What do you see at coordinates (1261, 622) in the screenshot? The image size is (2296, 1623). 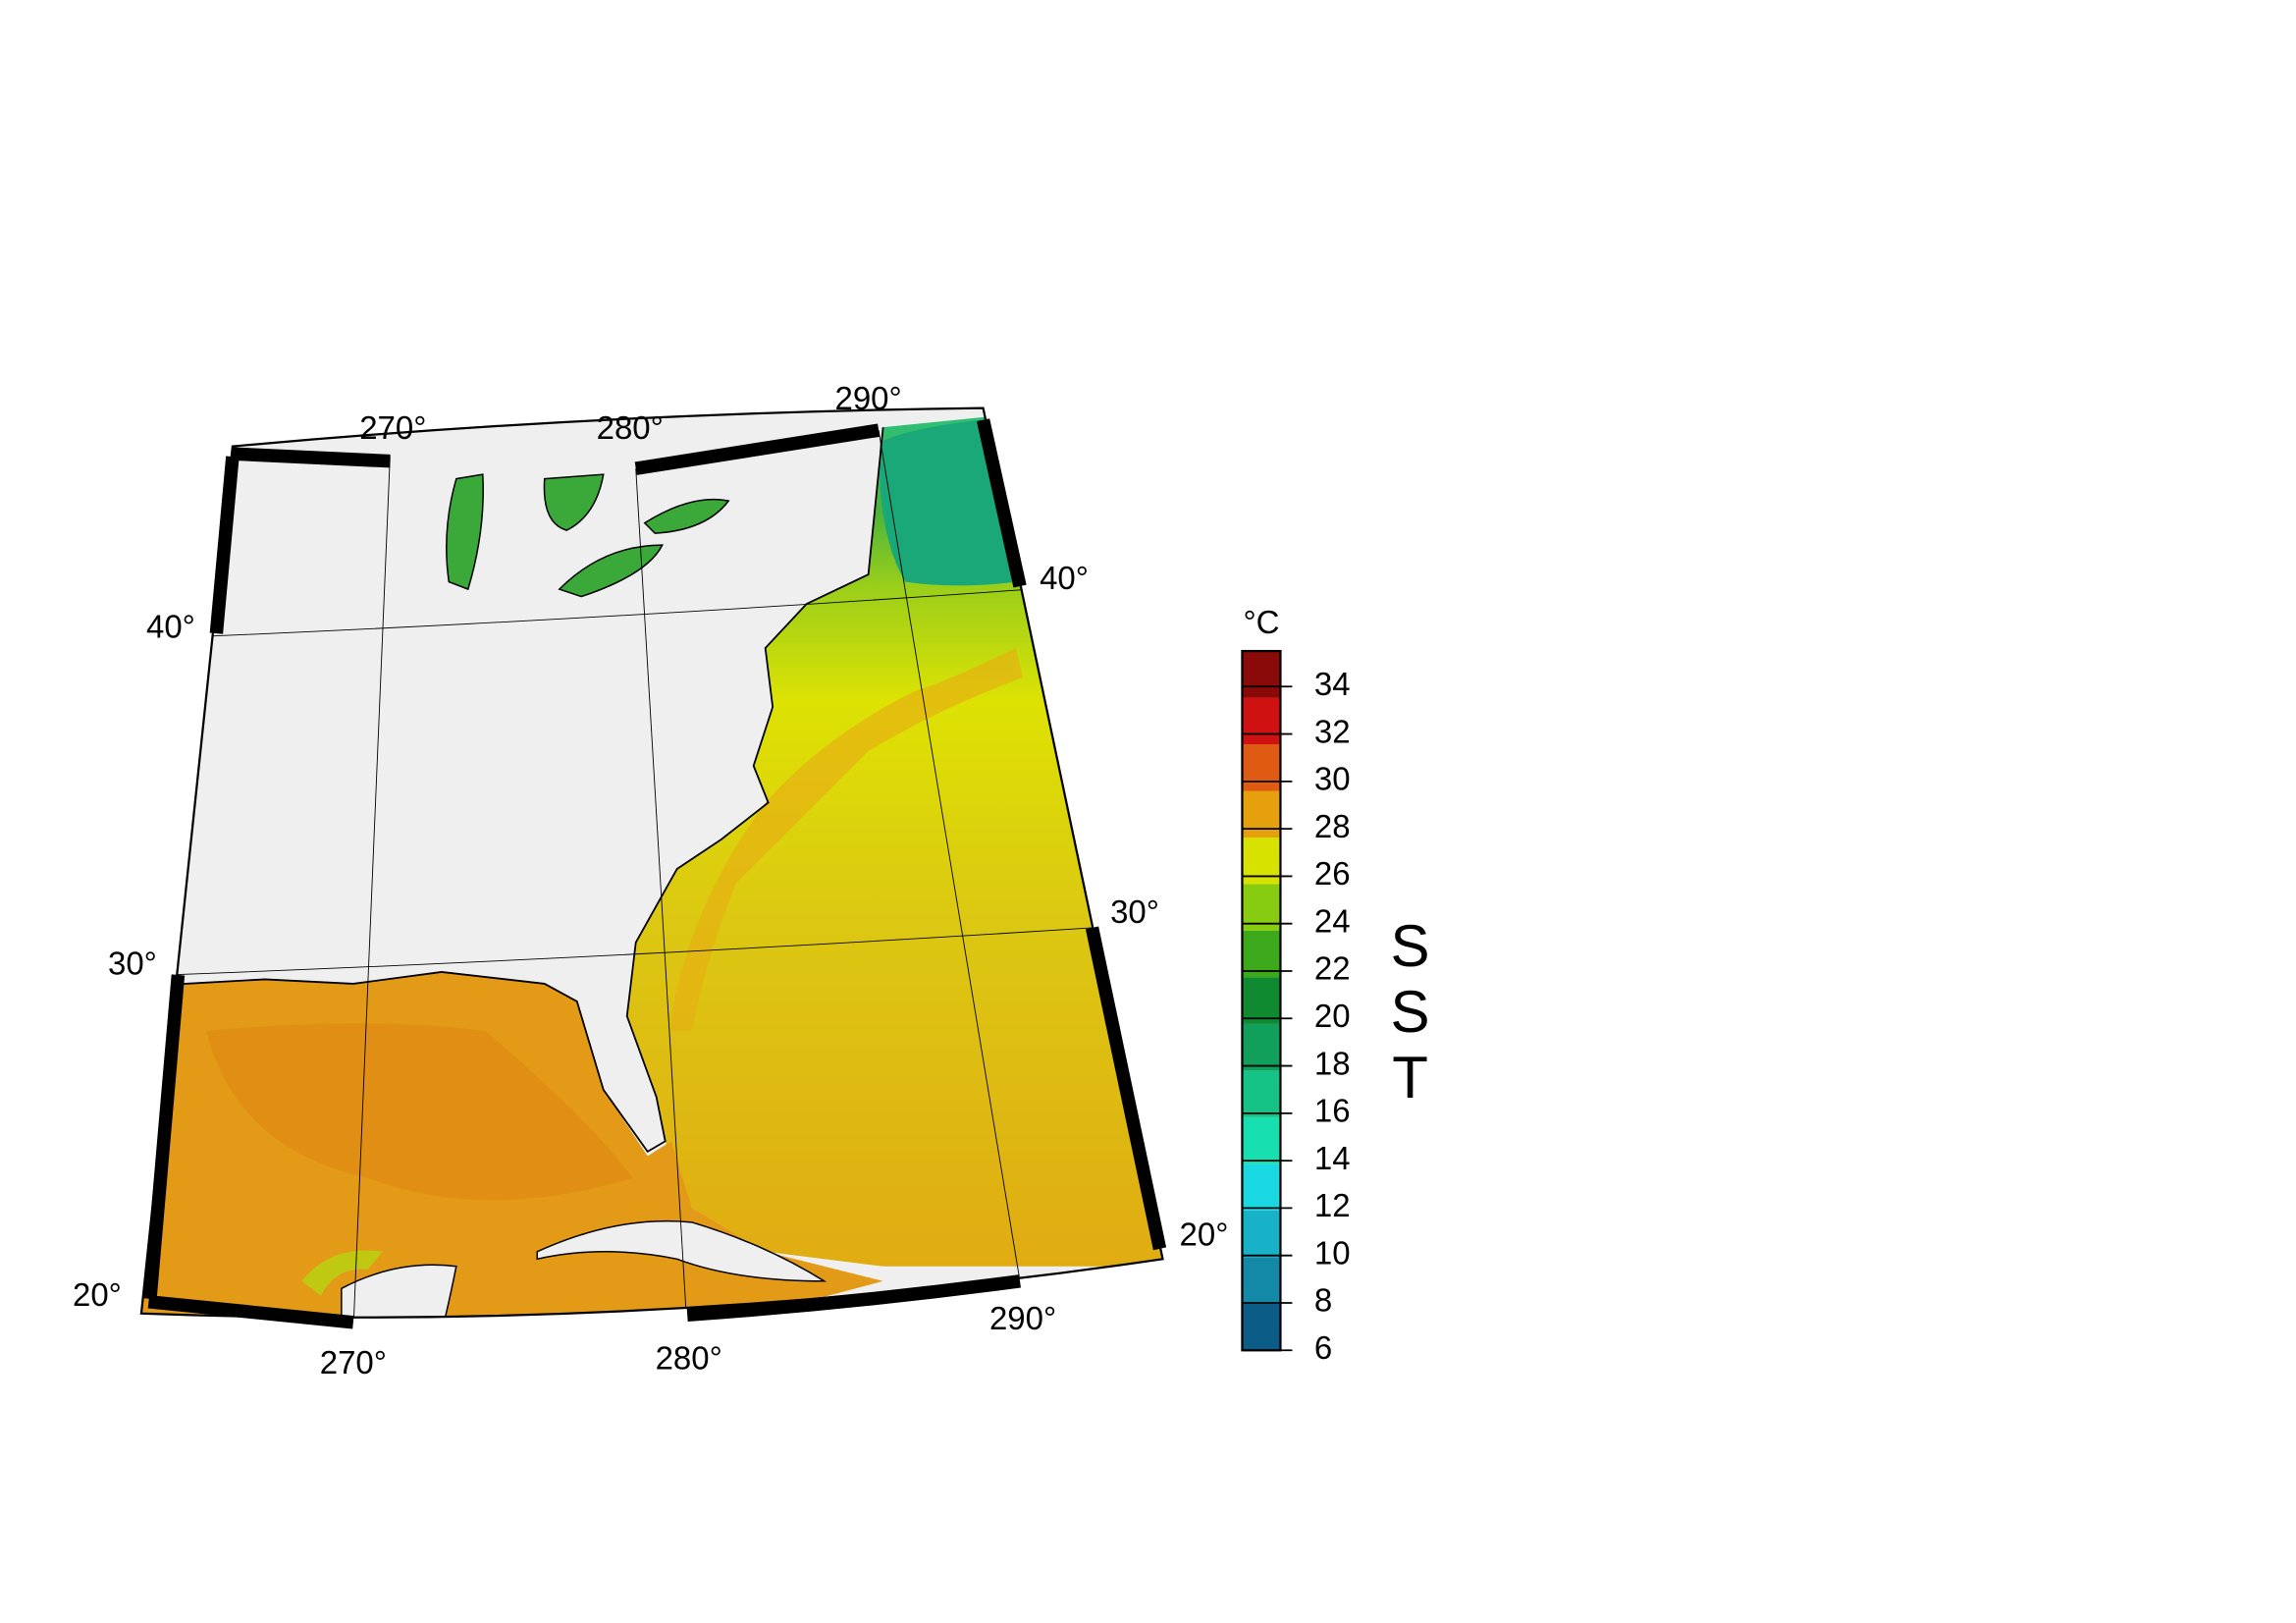 I see `colorbar-unit: °C` at bounding box center [1261, 622].